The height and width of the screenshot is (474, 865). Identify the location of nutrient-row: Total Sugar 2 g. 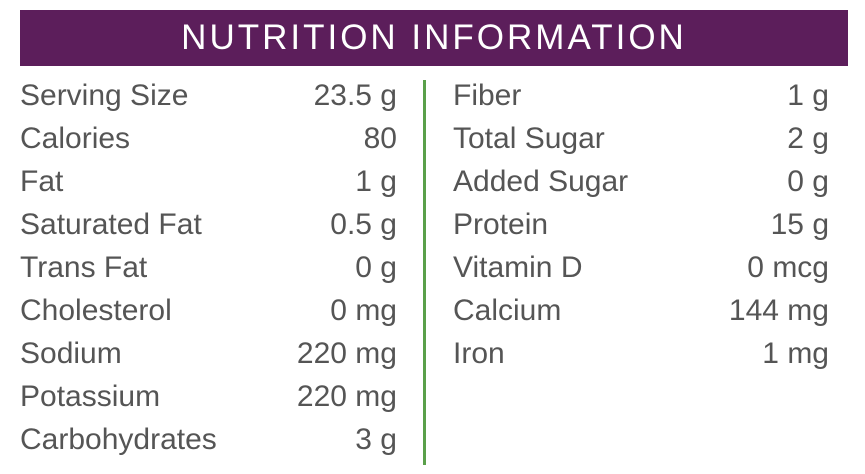
(641, 138).